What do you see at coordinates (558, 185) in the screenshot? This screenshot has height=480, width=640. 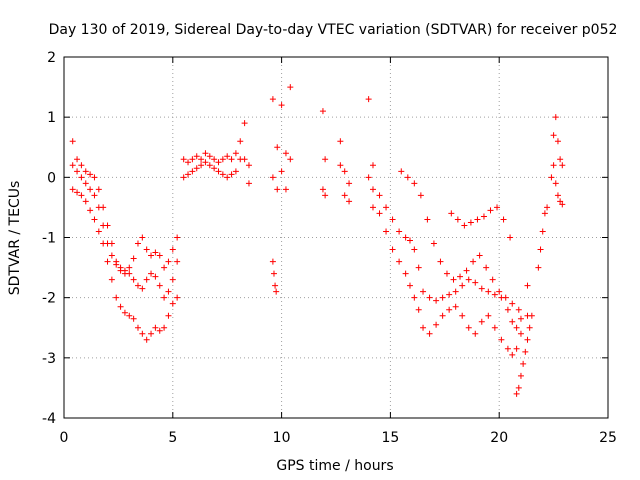 I see `series-O` at bounding box center [558, 185].